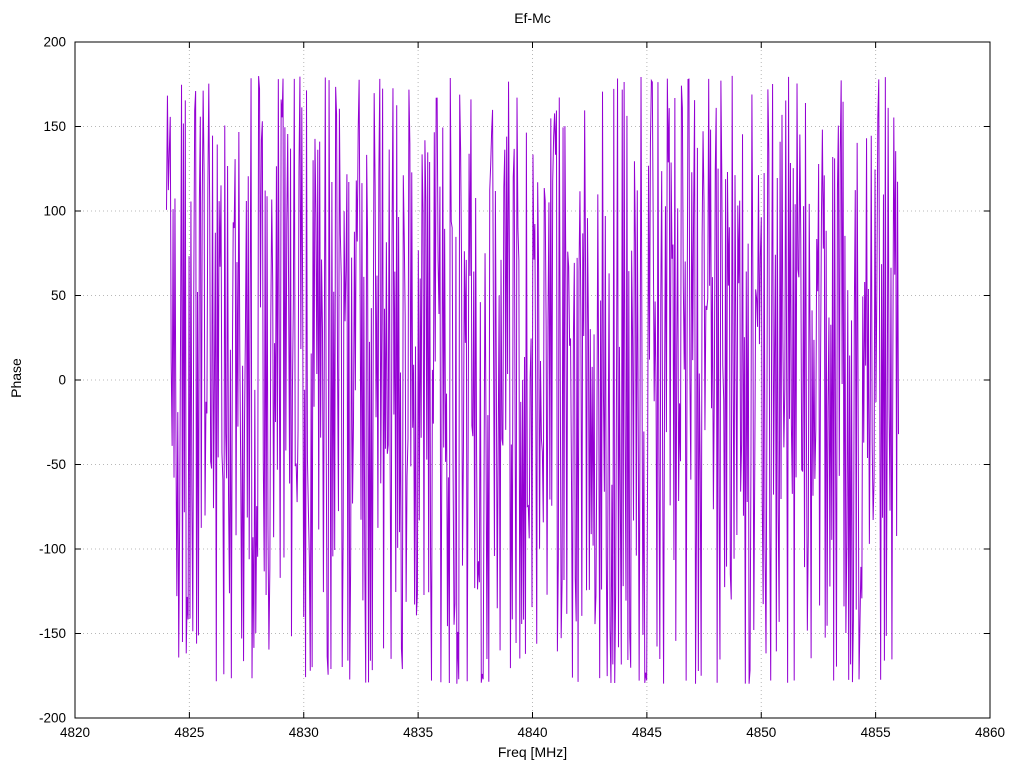  What do you see at coordinates (532, 18) in the screenshot?
I see `chart-title: Ef-Mc` at bounding box center [532, 18].